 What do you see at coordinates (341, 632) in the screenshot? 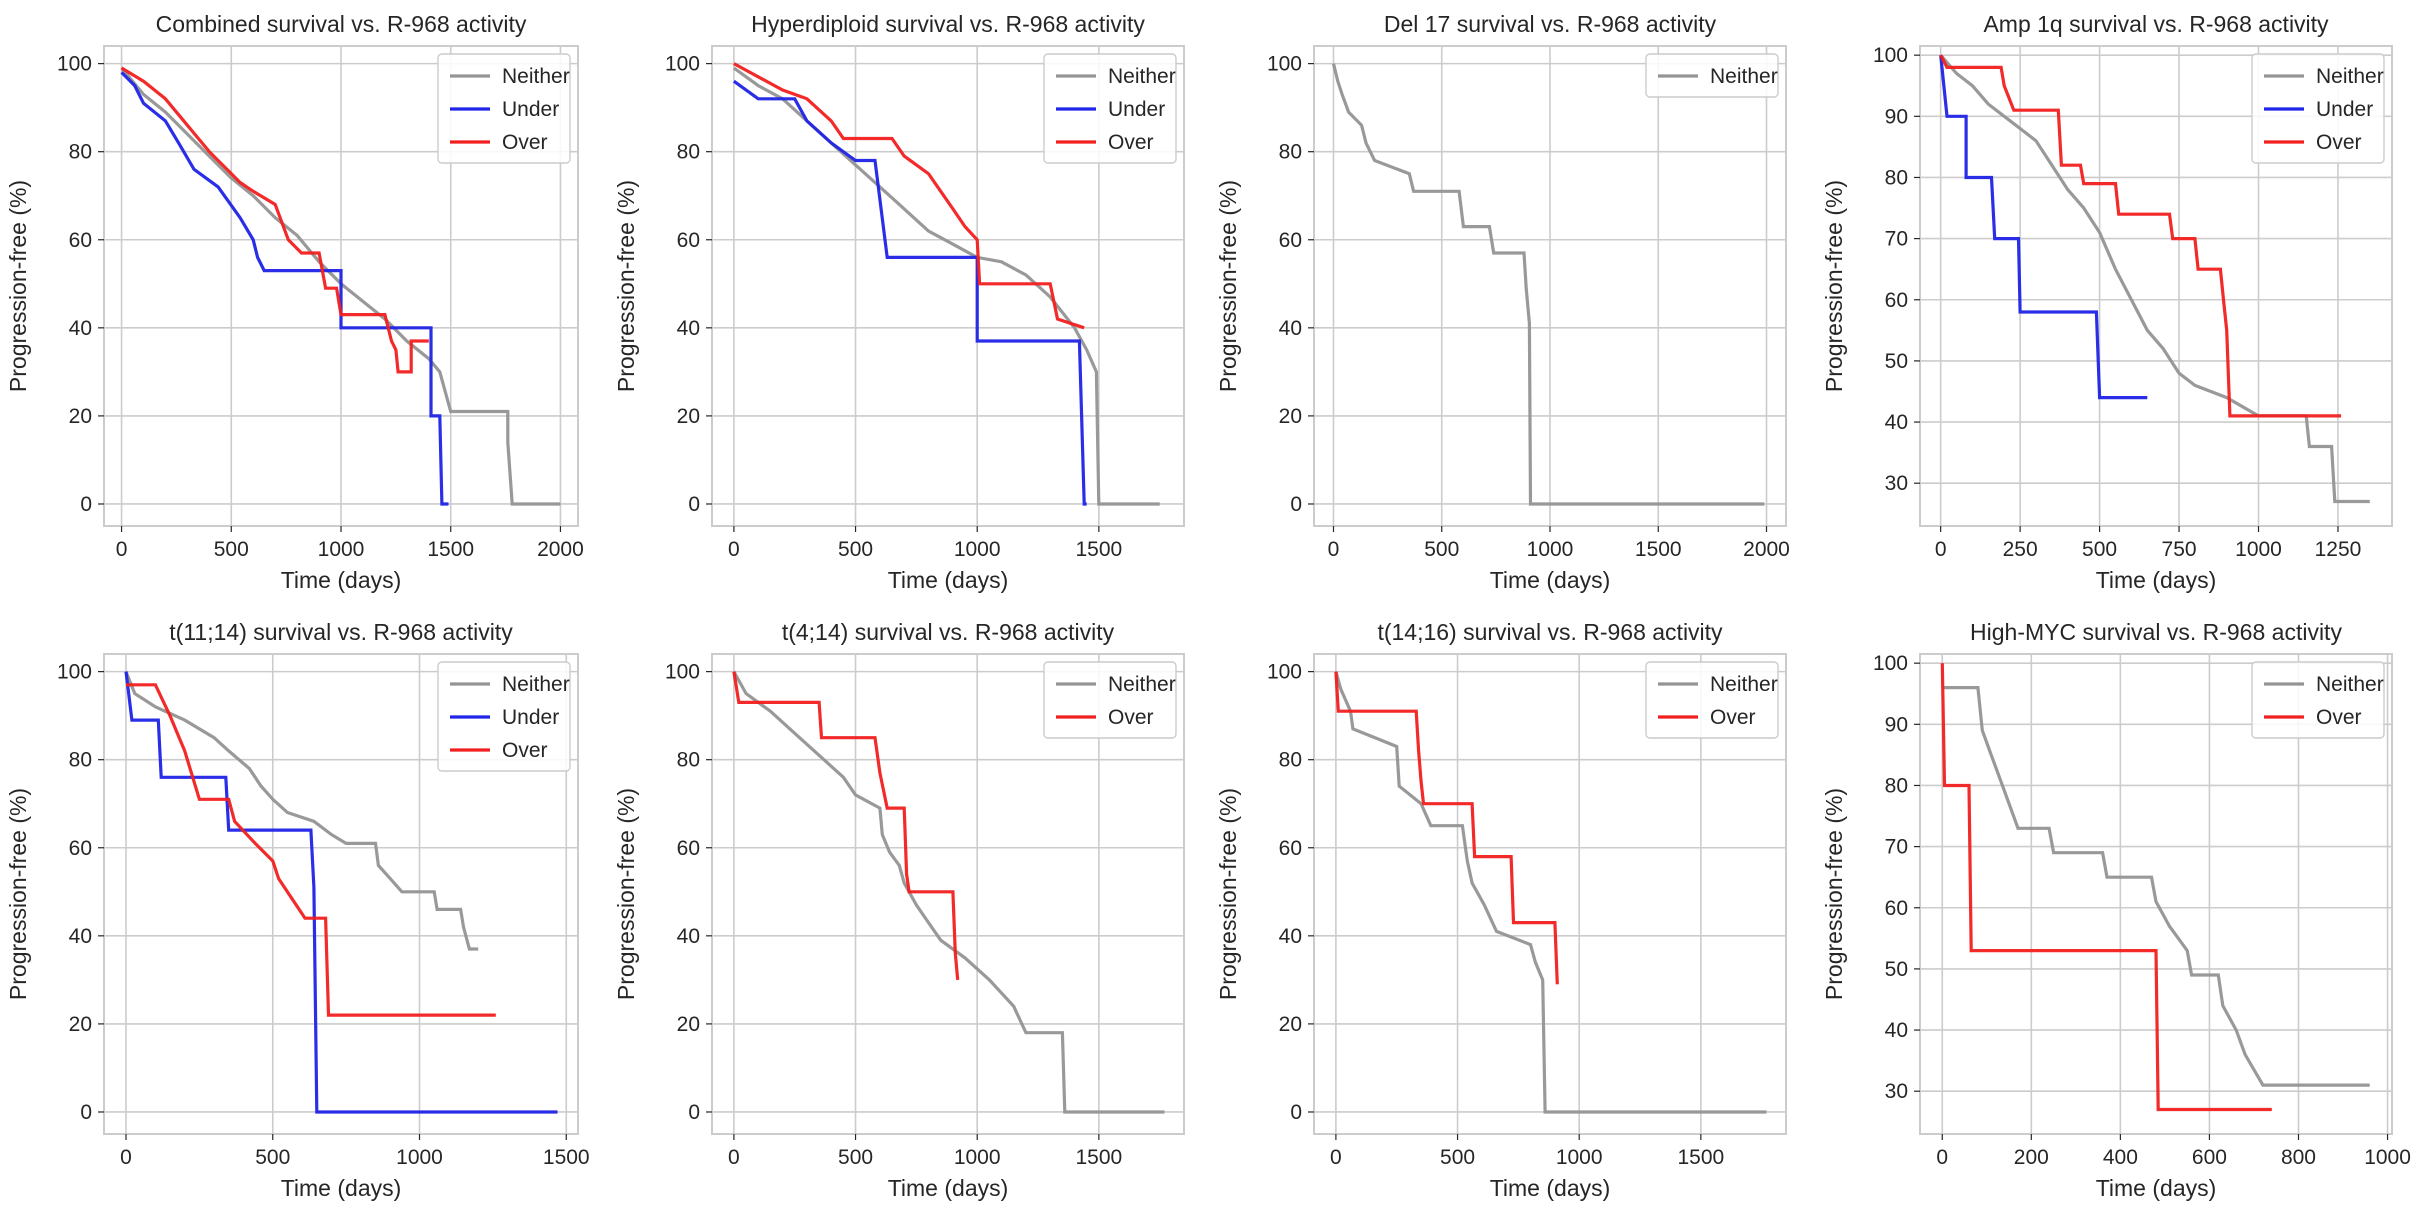
I see `chart-title: t(11;14) survival vs. R-968 activity` at bounding box center [341, 632].